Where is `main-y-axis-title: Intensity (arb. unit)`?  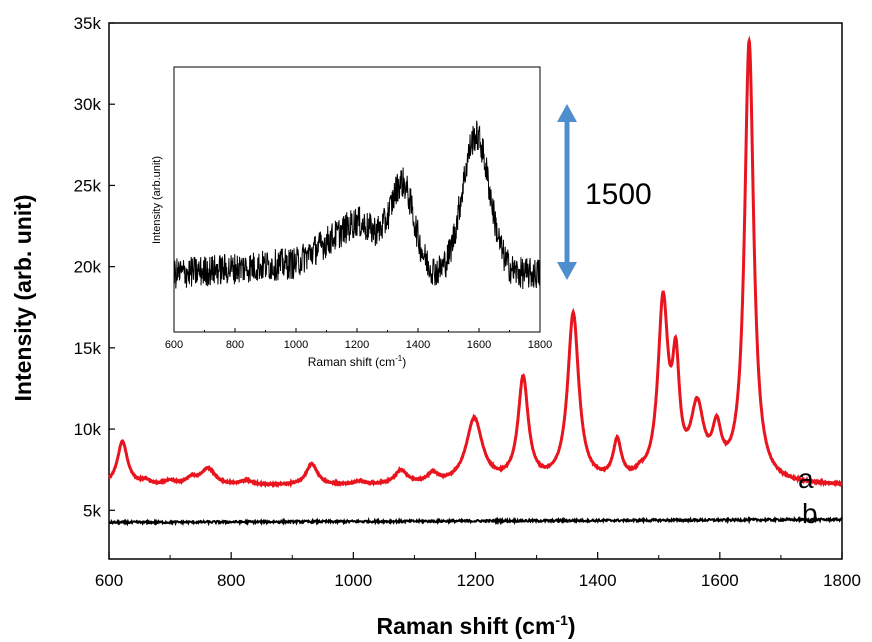
main-y-axis-title: Intensity (arb. unit) is located at coordinates (23, 298).